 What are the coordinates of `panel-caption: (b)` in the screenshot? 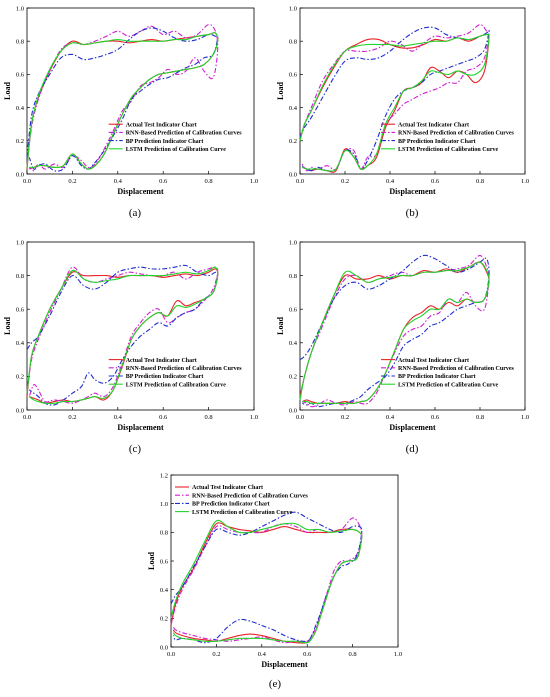 It's located at (412, 213).